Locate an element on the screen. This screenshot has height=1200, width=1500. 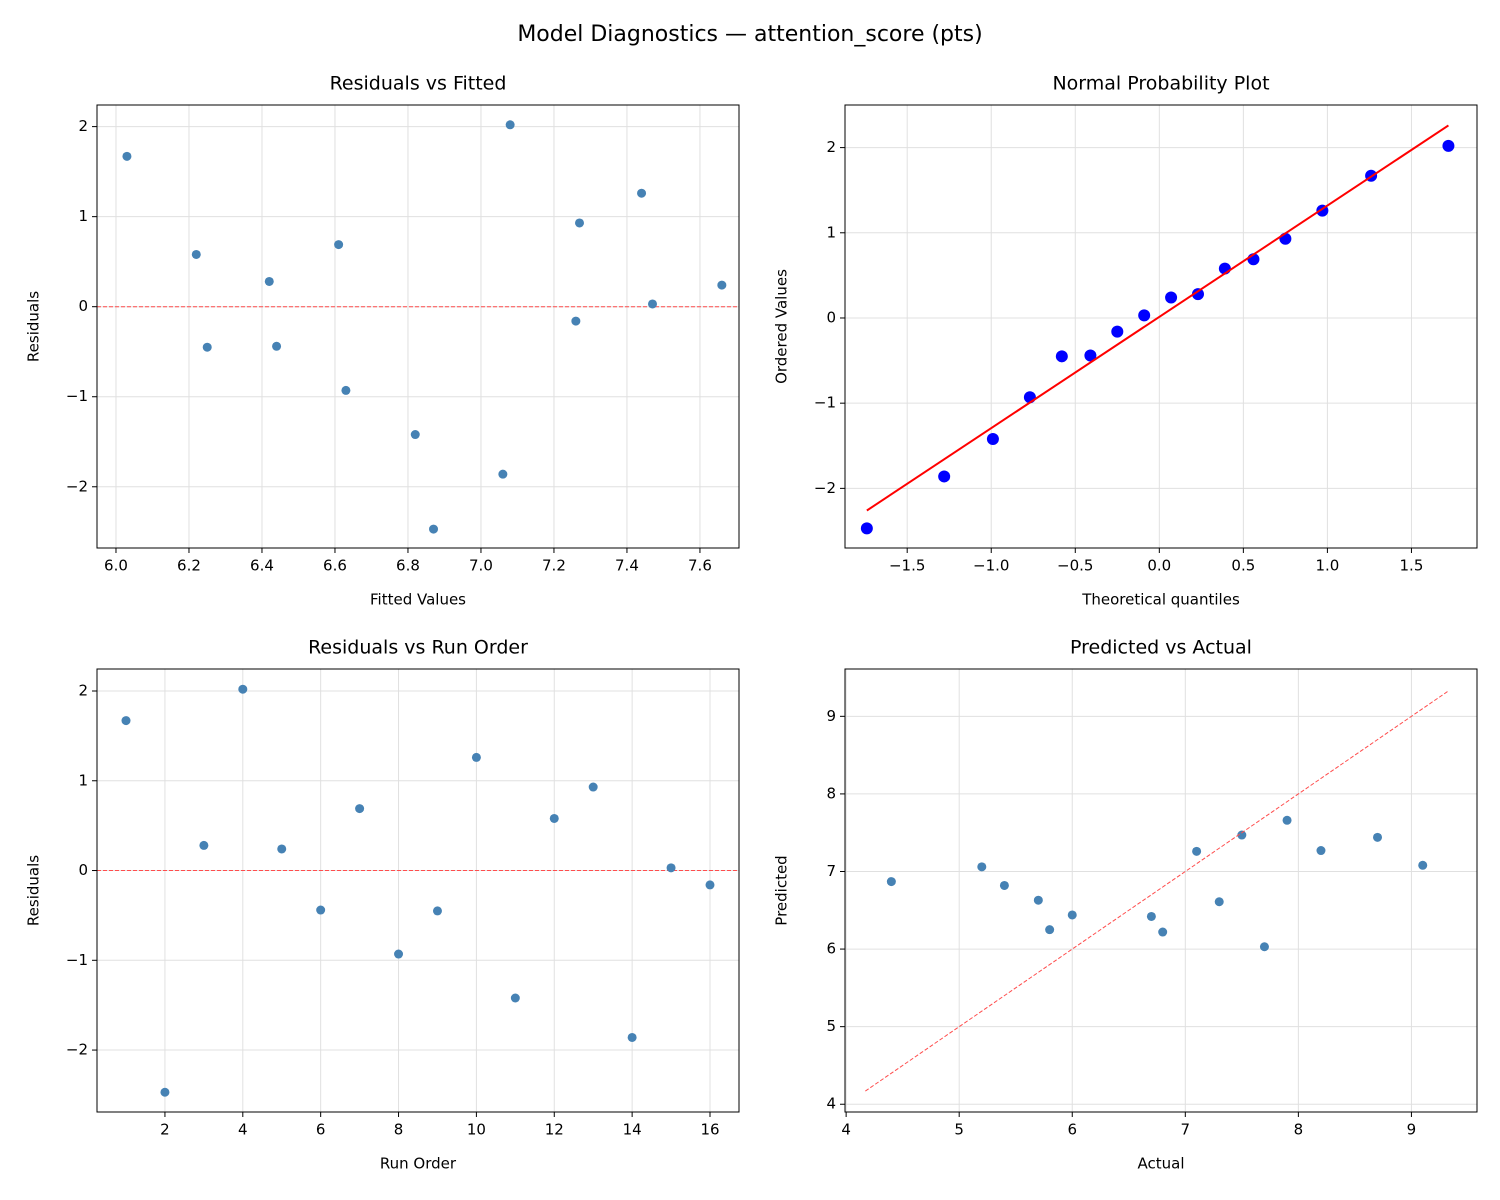
x-tick-label: −1.0 is located at coordinates (991, 566).